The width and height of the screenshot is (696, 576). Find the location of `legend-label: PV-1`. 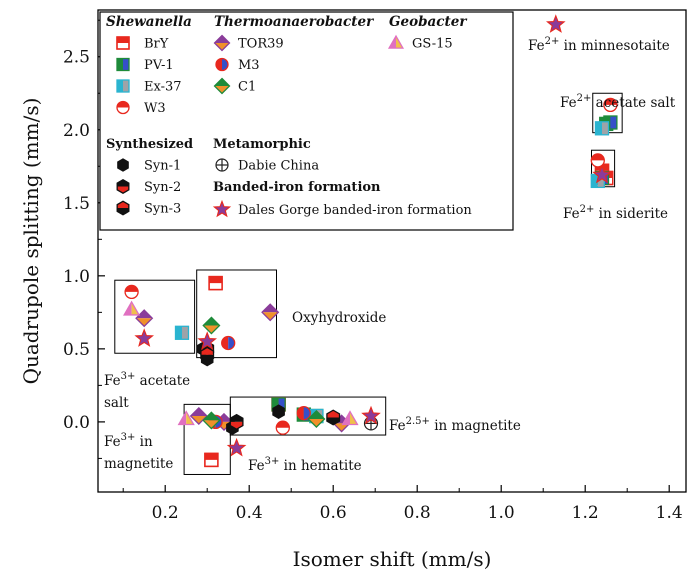

legend-label: PV-1 is located at coordinates (159, 65).